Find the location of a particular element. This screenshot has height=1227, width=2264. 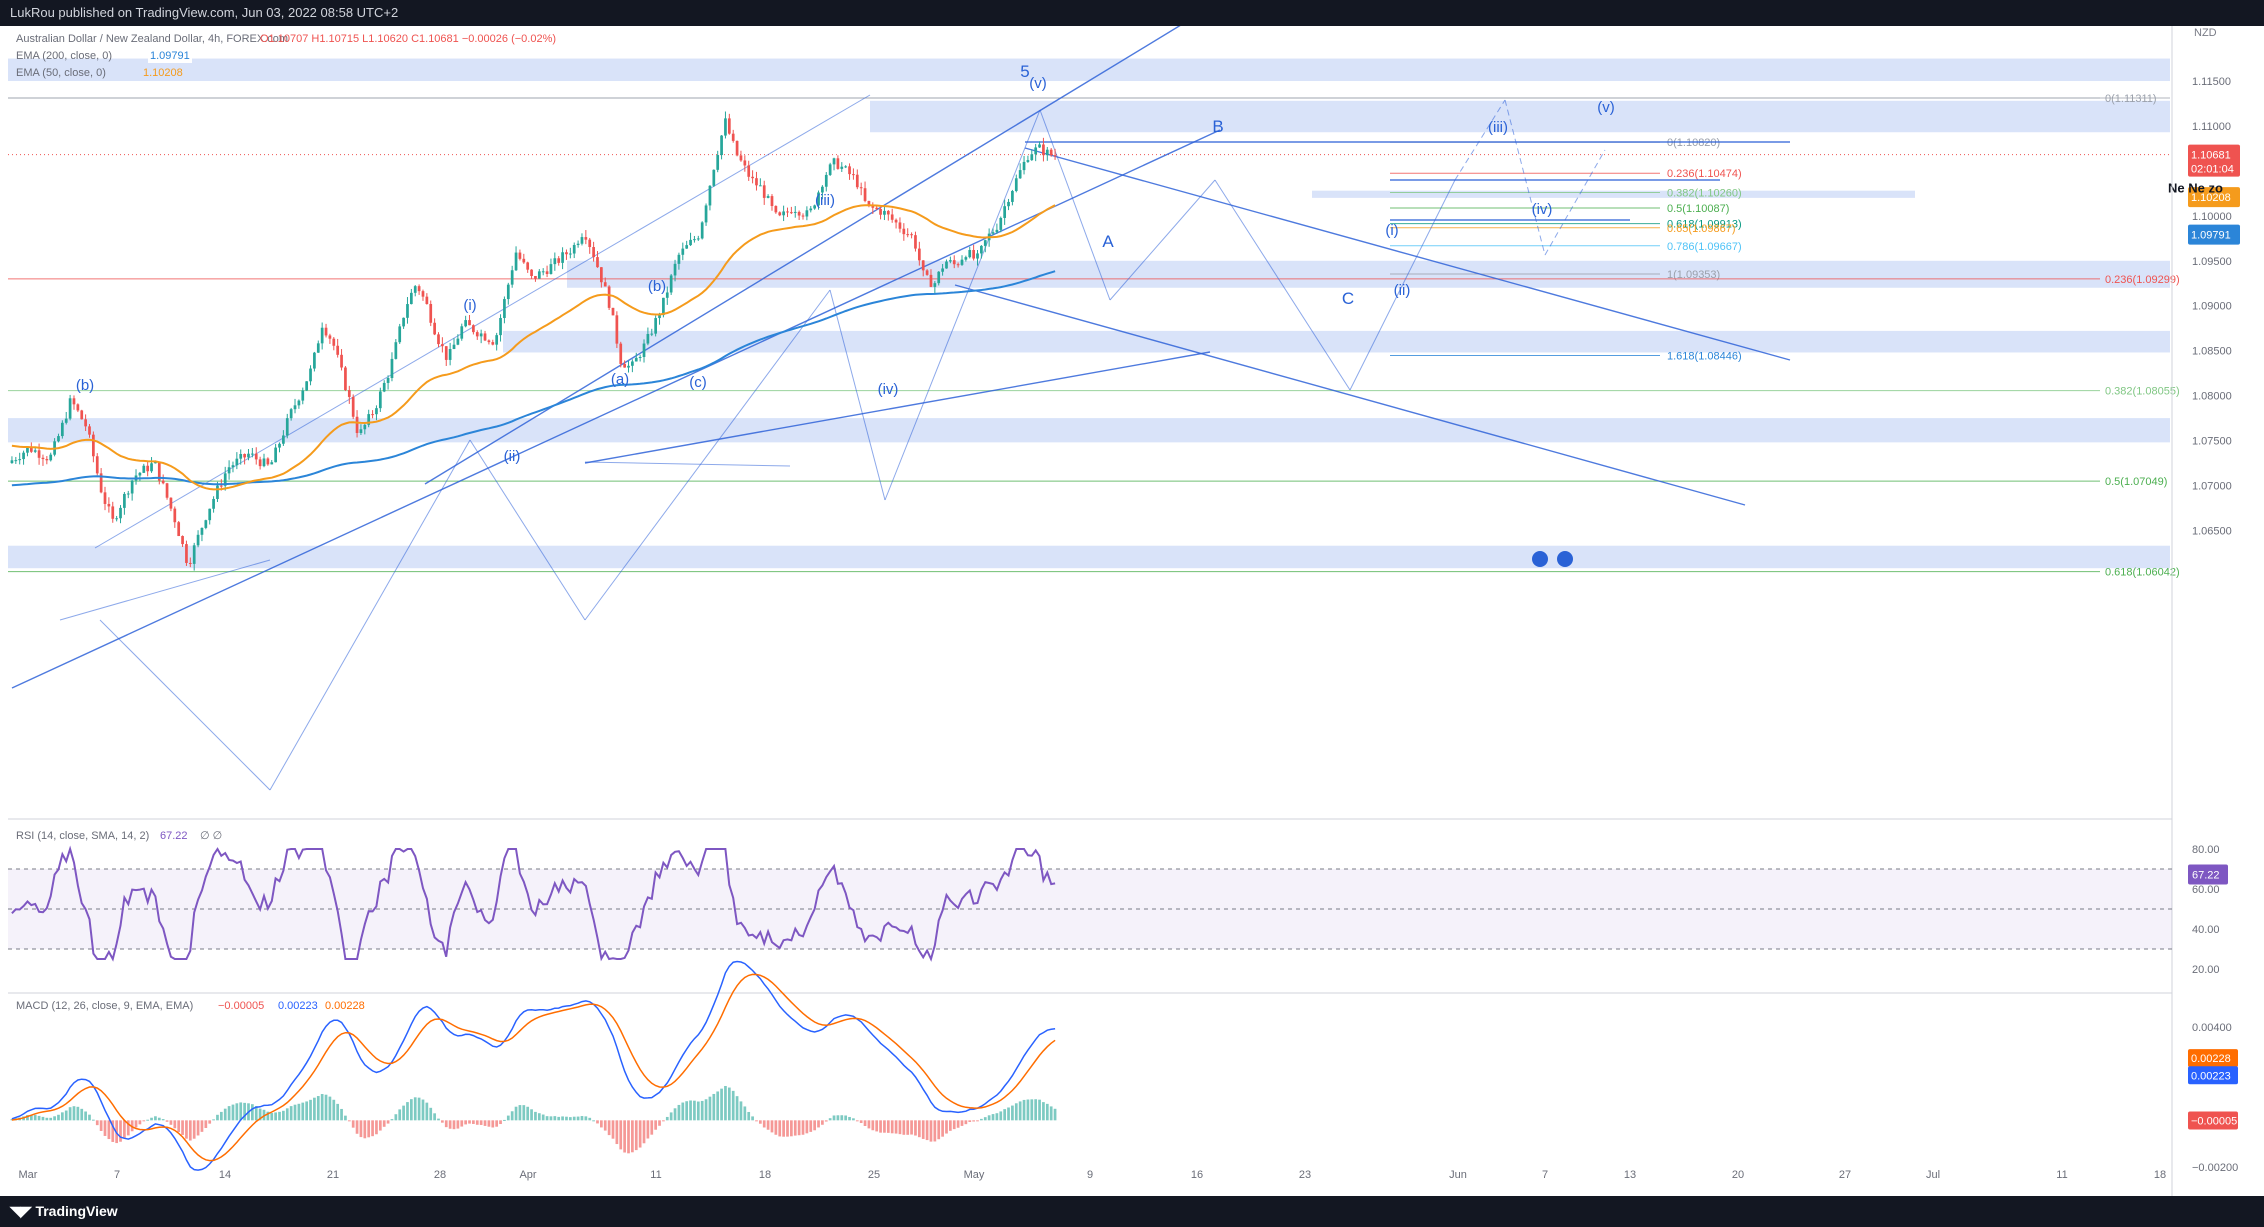

currency-label: NZD is located at coordinates (2205, 33).